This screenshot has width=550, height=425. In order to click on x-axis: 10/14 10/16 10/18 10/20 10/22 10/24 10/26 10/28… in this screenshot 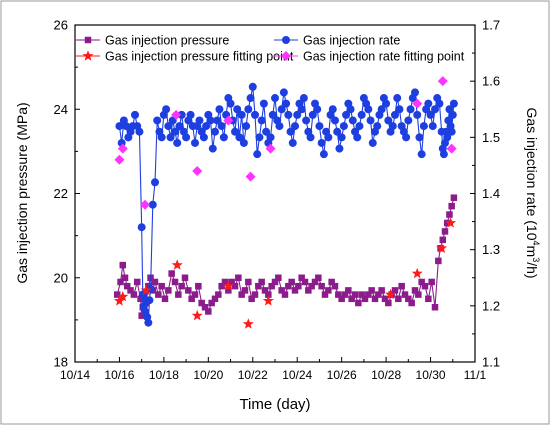, I will do `click(273, 369)`.